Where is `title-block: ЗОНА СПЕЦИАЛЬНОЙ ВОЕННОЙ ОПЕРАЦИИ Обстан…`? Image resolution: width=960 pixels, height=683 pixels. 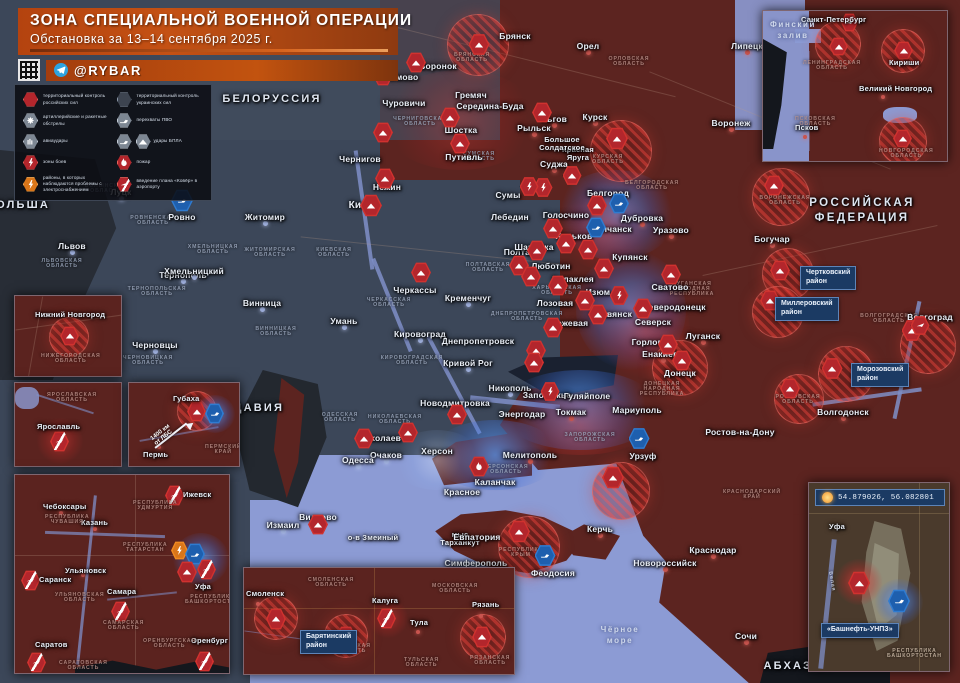
title-block: ЗОНА СПЕЦИАЛЬНОЙ ВОЕННОЙ ОПЕРАЦИИ Обстан… is located at coordinates (214, 31).